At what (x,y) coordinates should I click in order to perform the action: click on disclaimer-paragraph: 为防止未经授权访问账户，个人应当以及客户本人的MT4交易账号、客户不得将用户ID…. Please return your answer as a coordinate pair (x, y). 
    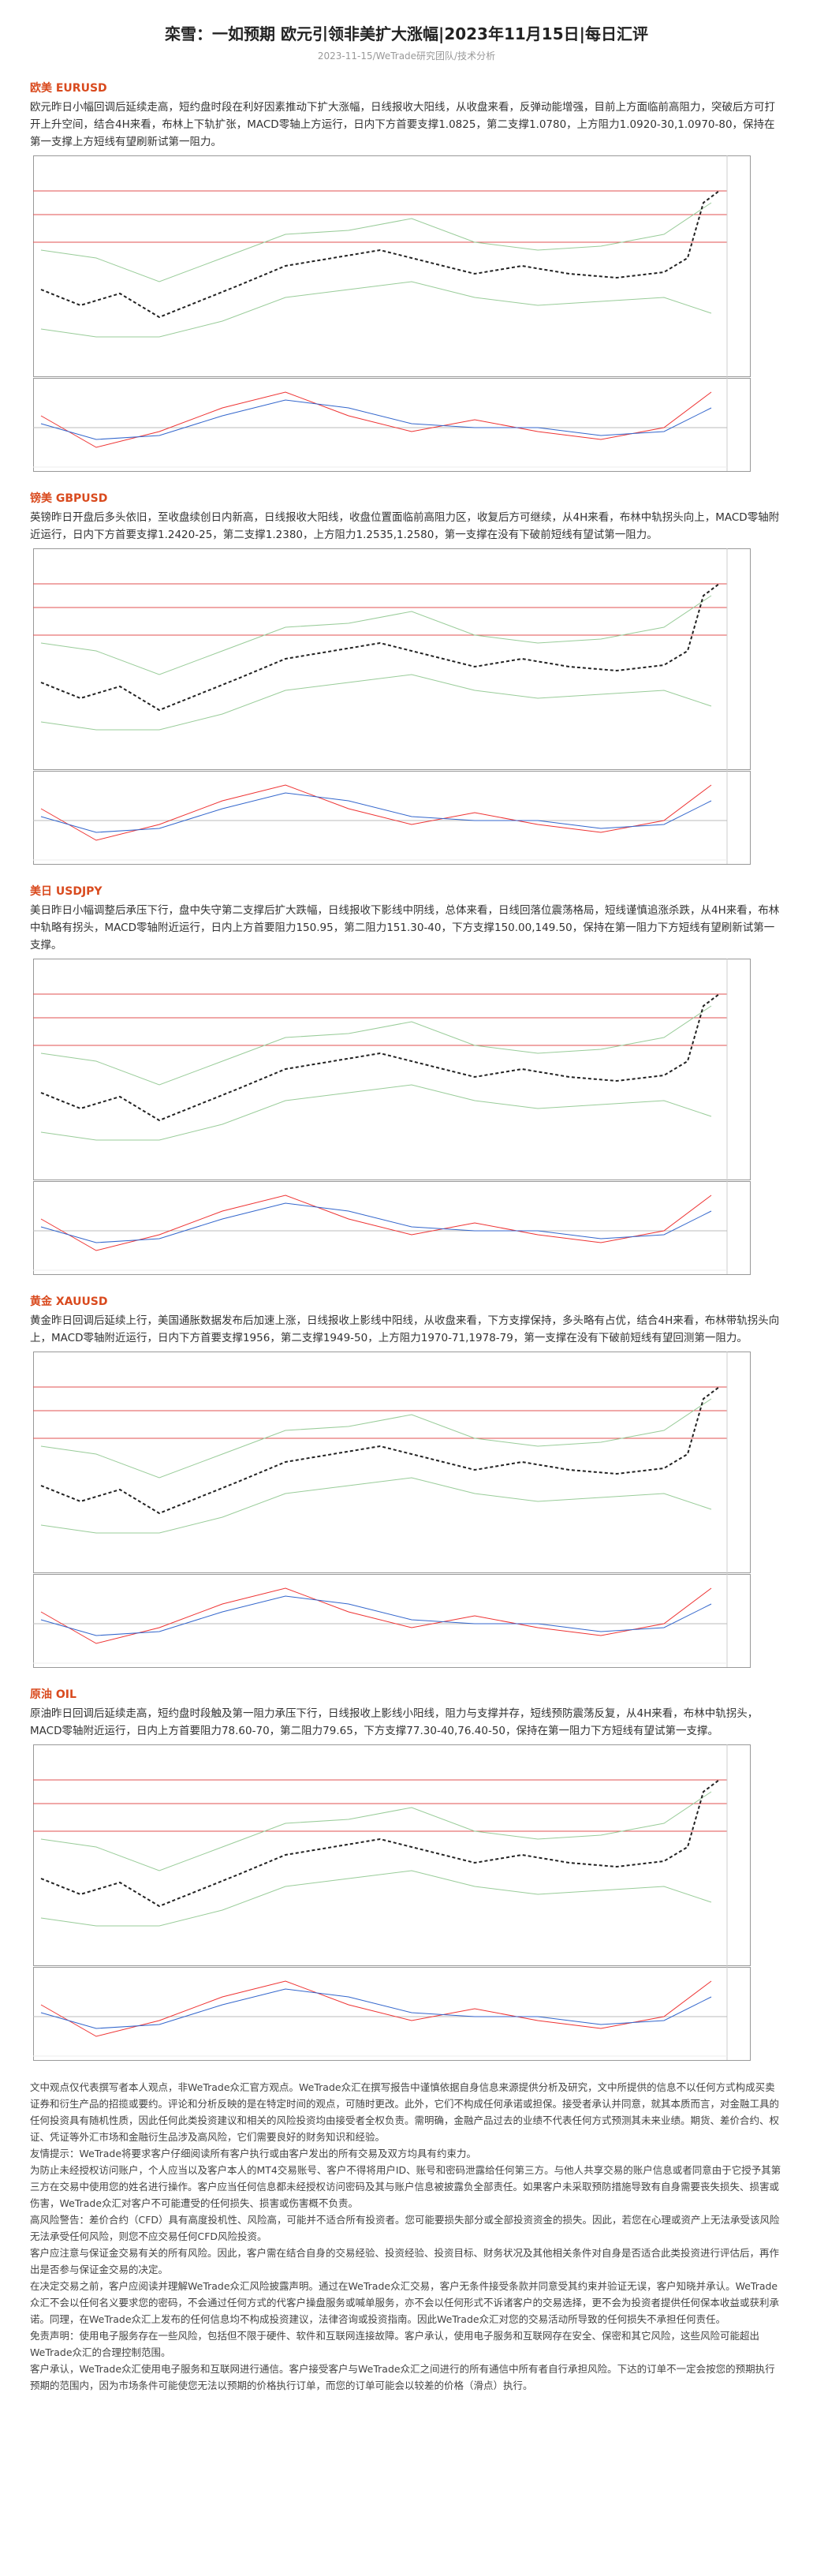
    Looking at the image, I should click on (405, 2186).